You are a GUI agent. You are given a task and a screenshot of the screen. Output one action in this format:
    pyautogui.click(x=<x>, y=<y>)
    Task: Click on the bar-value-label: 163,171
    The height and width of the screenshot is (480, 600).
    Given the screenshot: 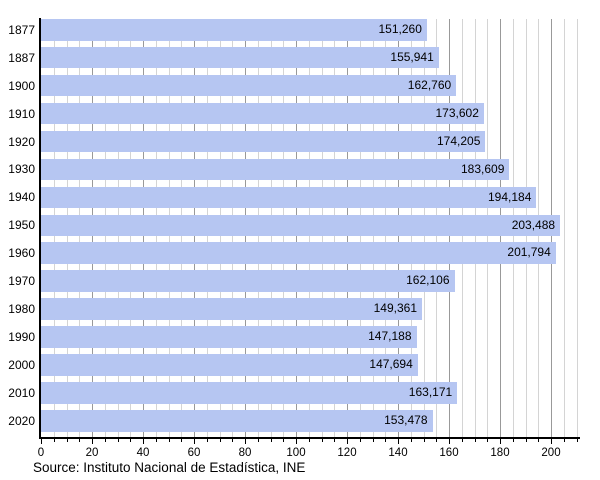 What is the action you would take?
    pyautogui.click(x=430, y=392)
    